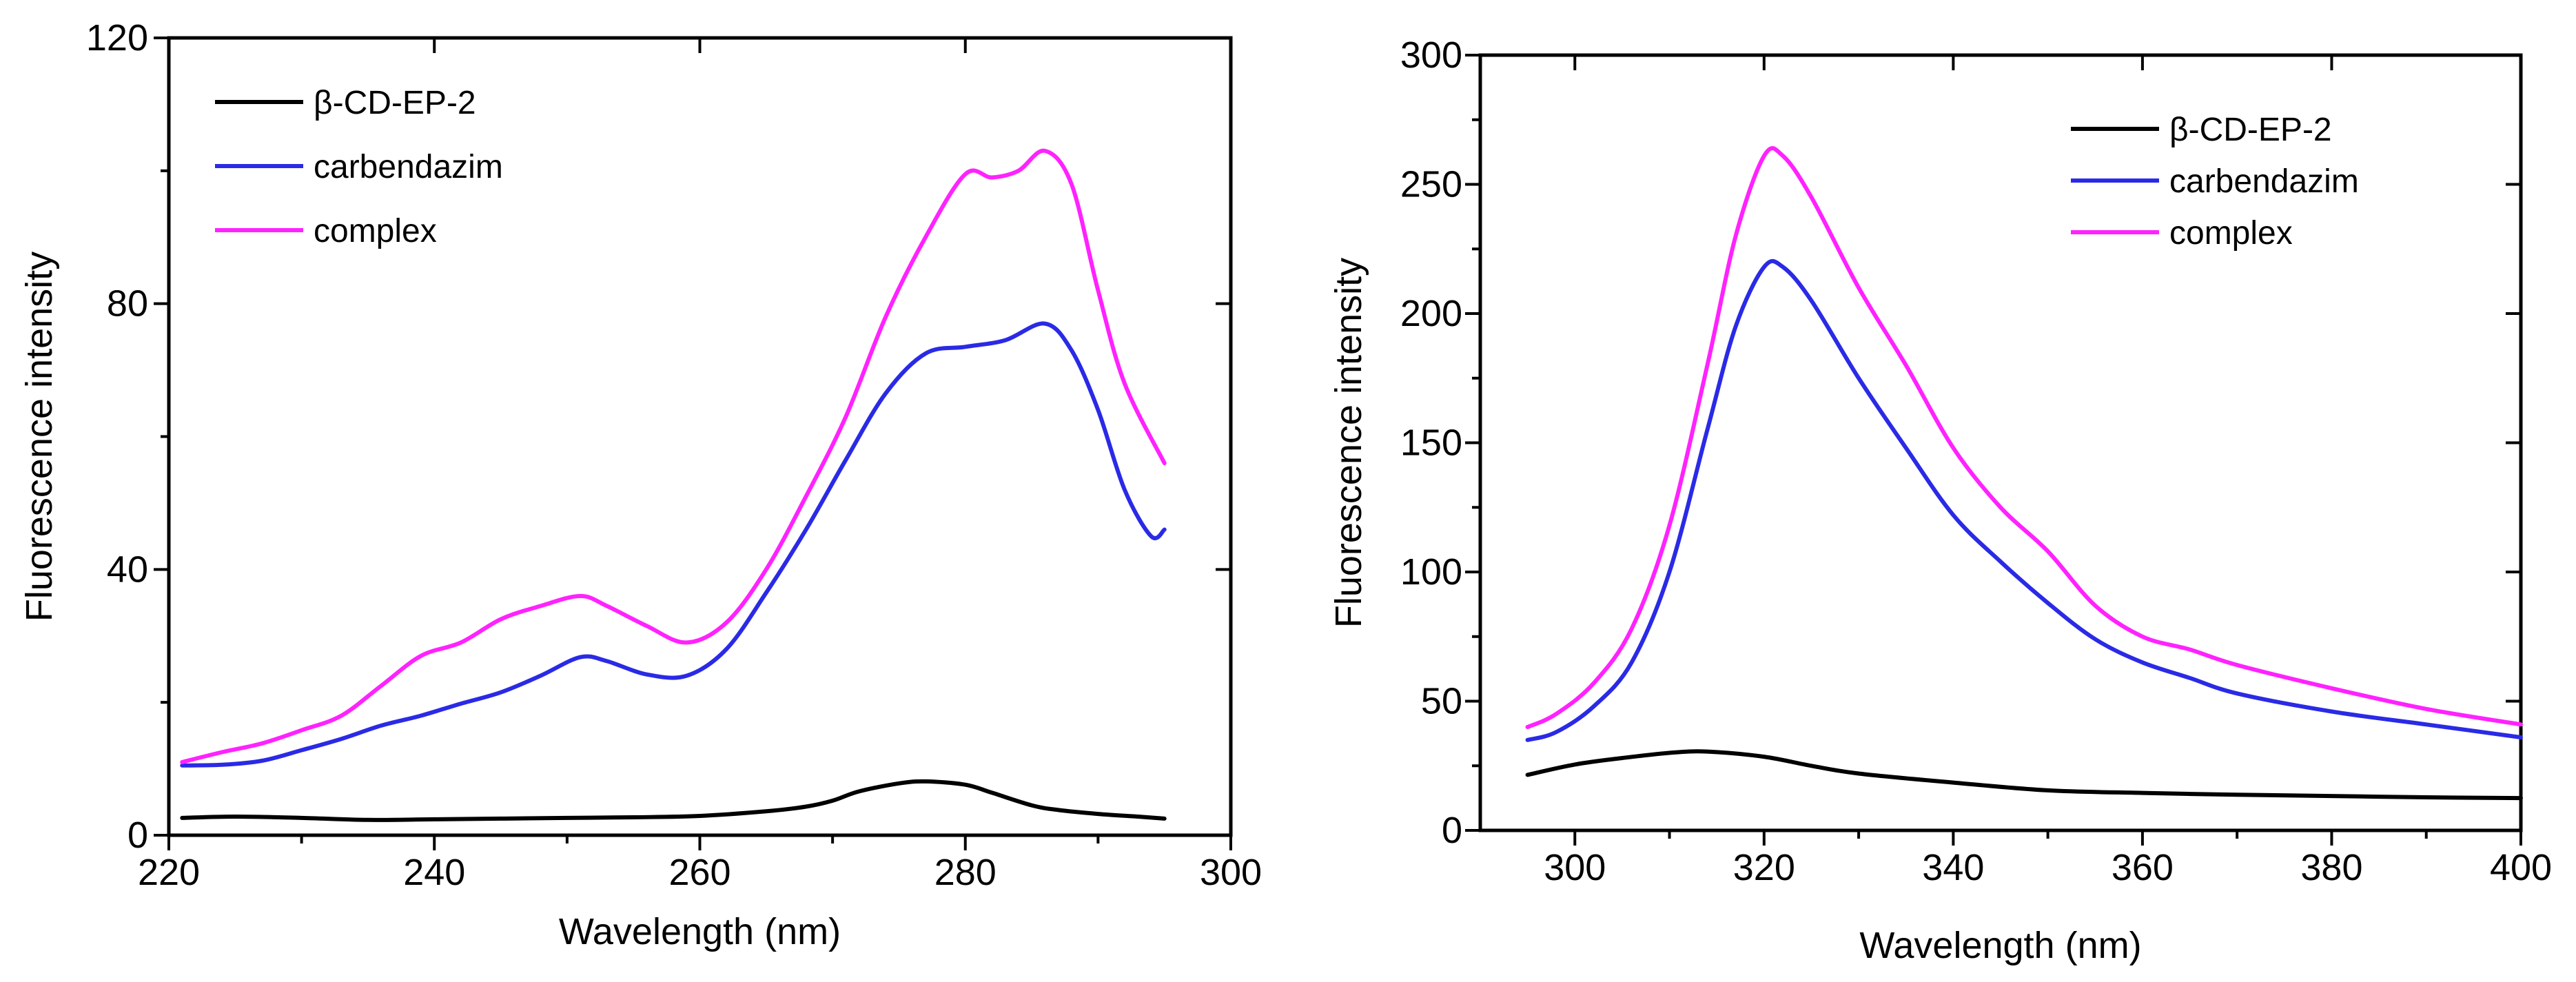 This screenshot has height=982, width=2576. What do you see at coordinates (699, 872) in the screenshot?
I see `x-tick-label: 260` at bounding box center [699, 872].